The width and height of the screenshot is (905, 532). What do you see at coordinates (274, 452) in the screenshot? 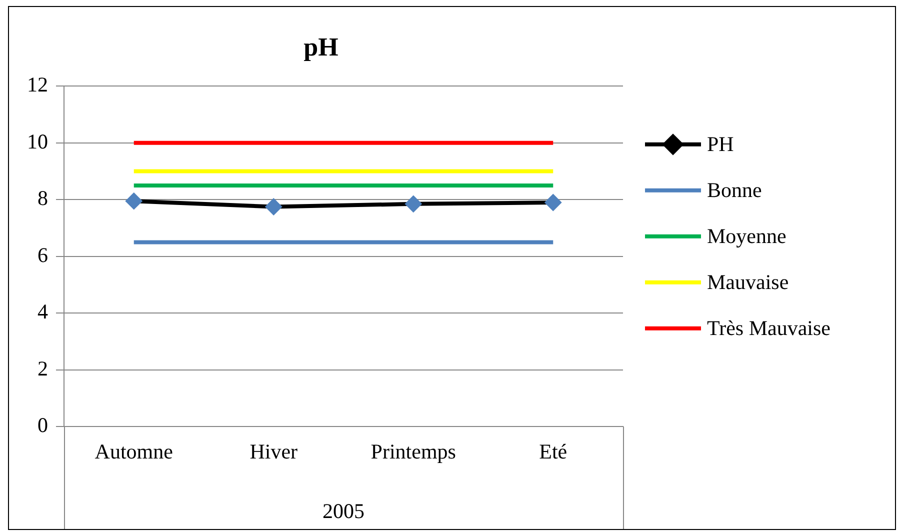
I see `x-tick-label: Hiver` at bounding box center [274, 452].